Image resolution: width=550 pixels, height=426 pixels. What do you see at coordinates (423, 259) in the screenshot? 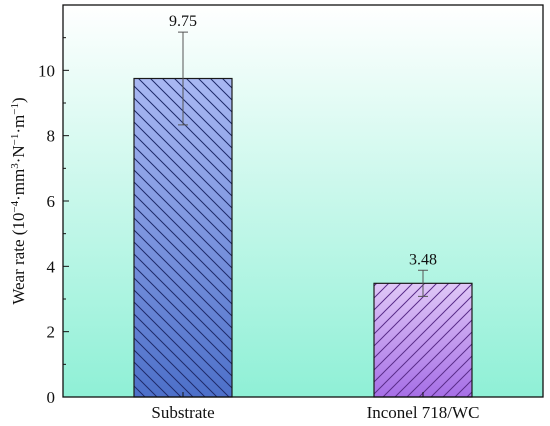
I see `data-label-1: 3.48` at bounding box center [423, 259].